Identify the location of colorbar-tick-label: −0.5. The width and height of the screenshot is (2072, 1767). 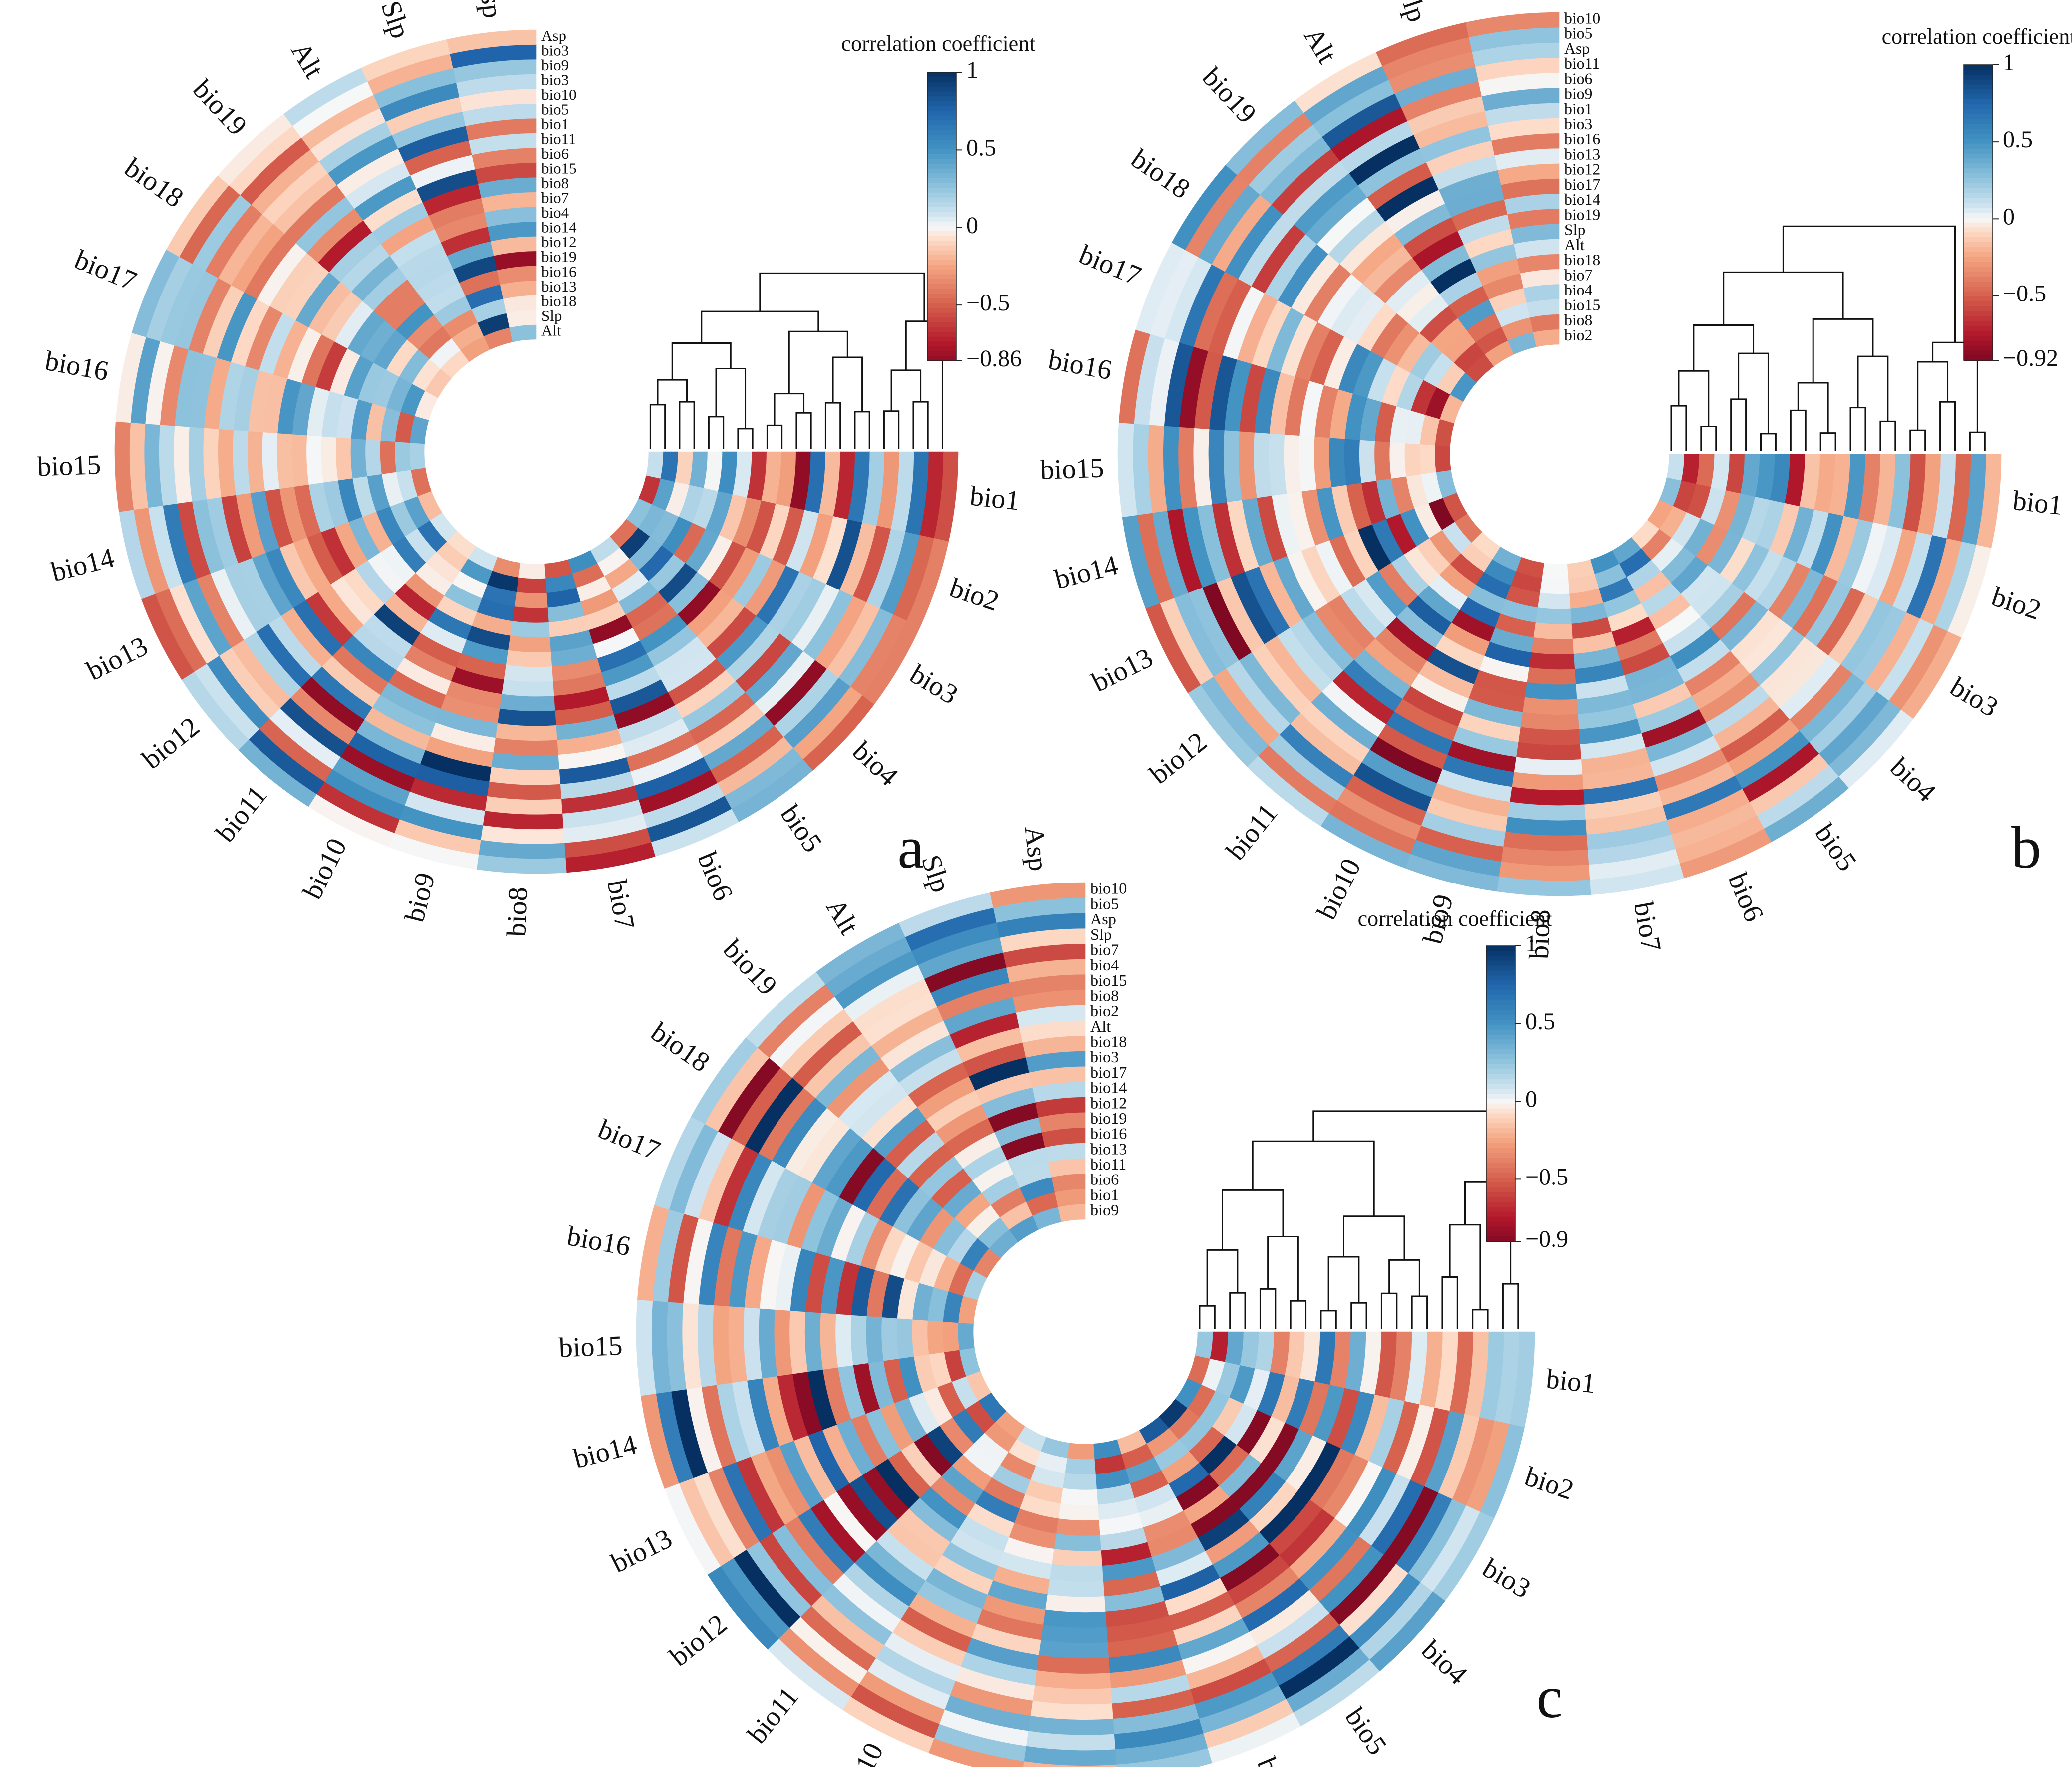
(2025, 294).